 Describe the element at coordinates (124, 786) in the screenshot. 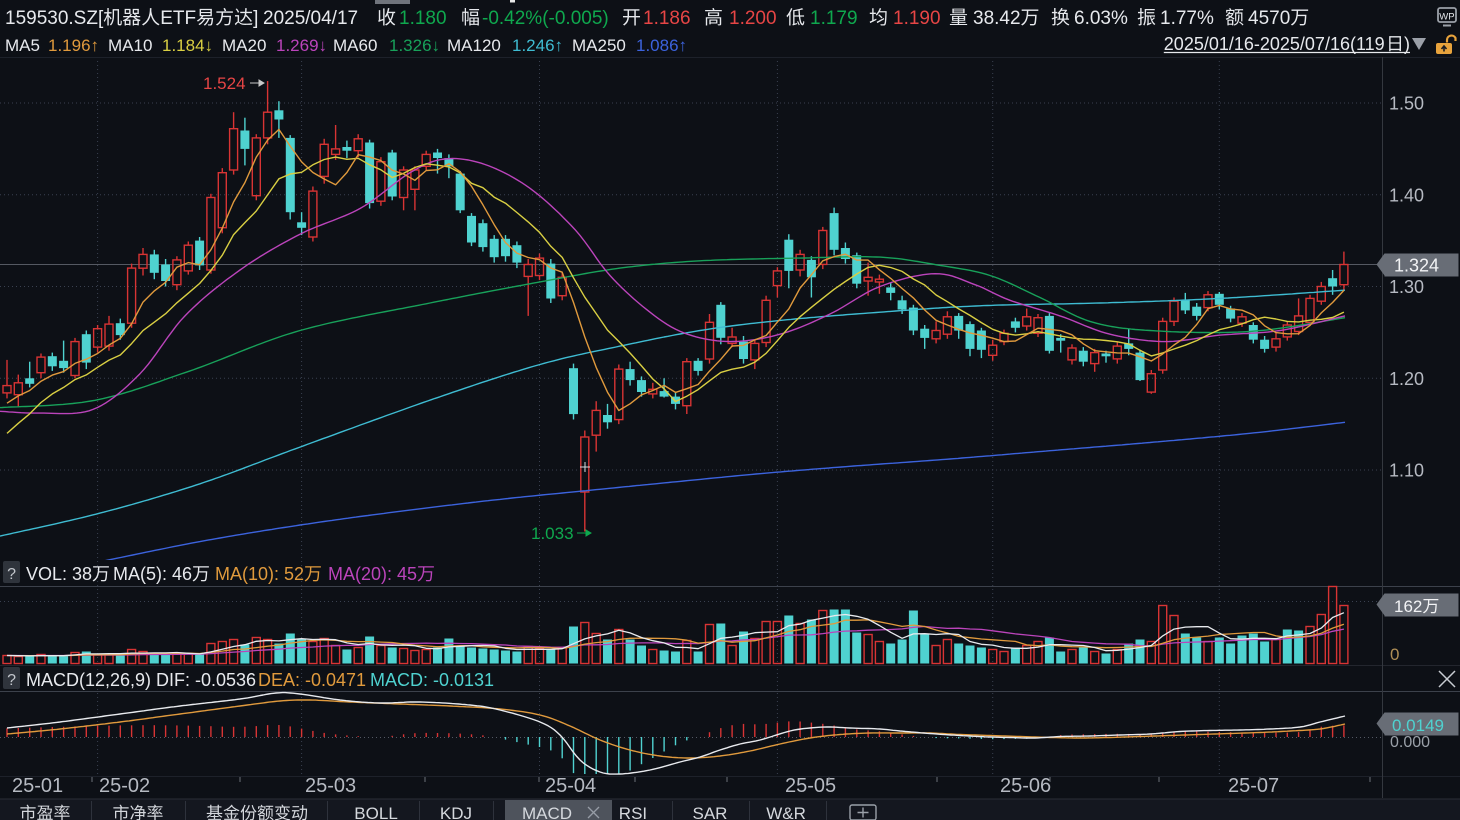

I see `svg-text: 25-02` at that location.